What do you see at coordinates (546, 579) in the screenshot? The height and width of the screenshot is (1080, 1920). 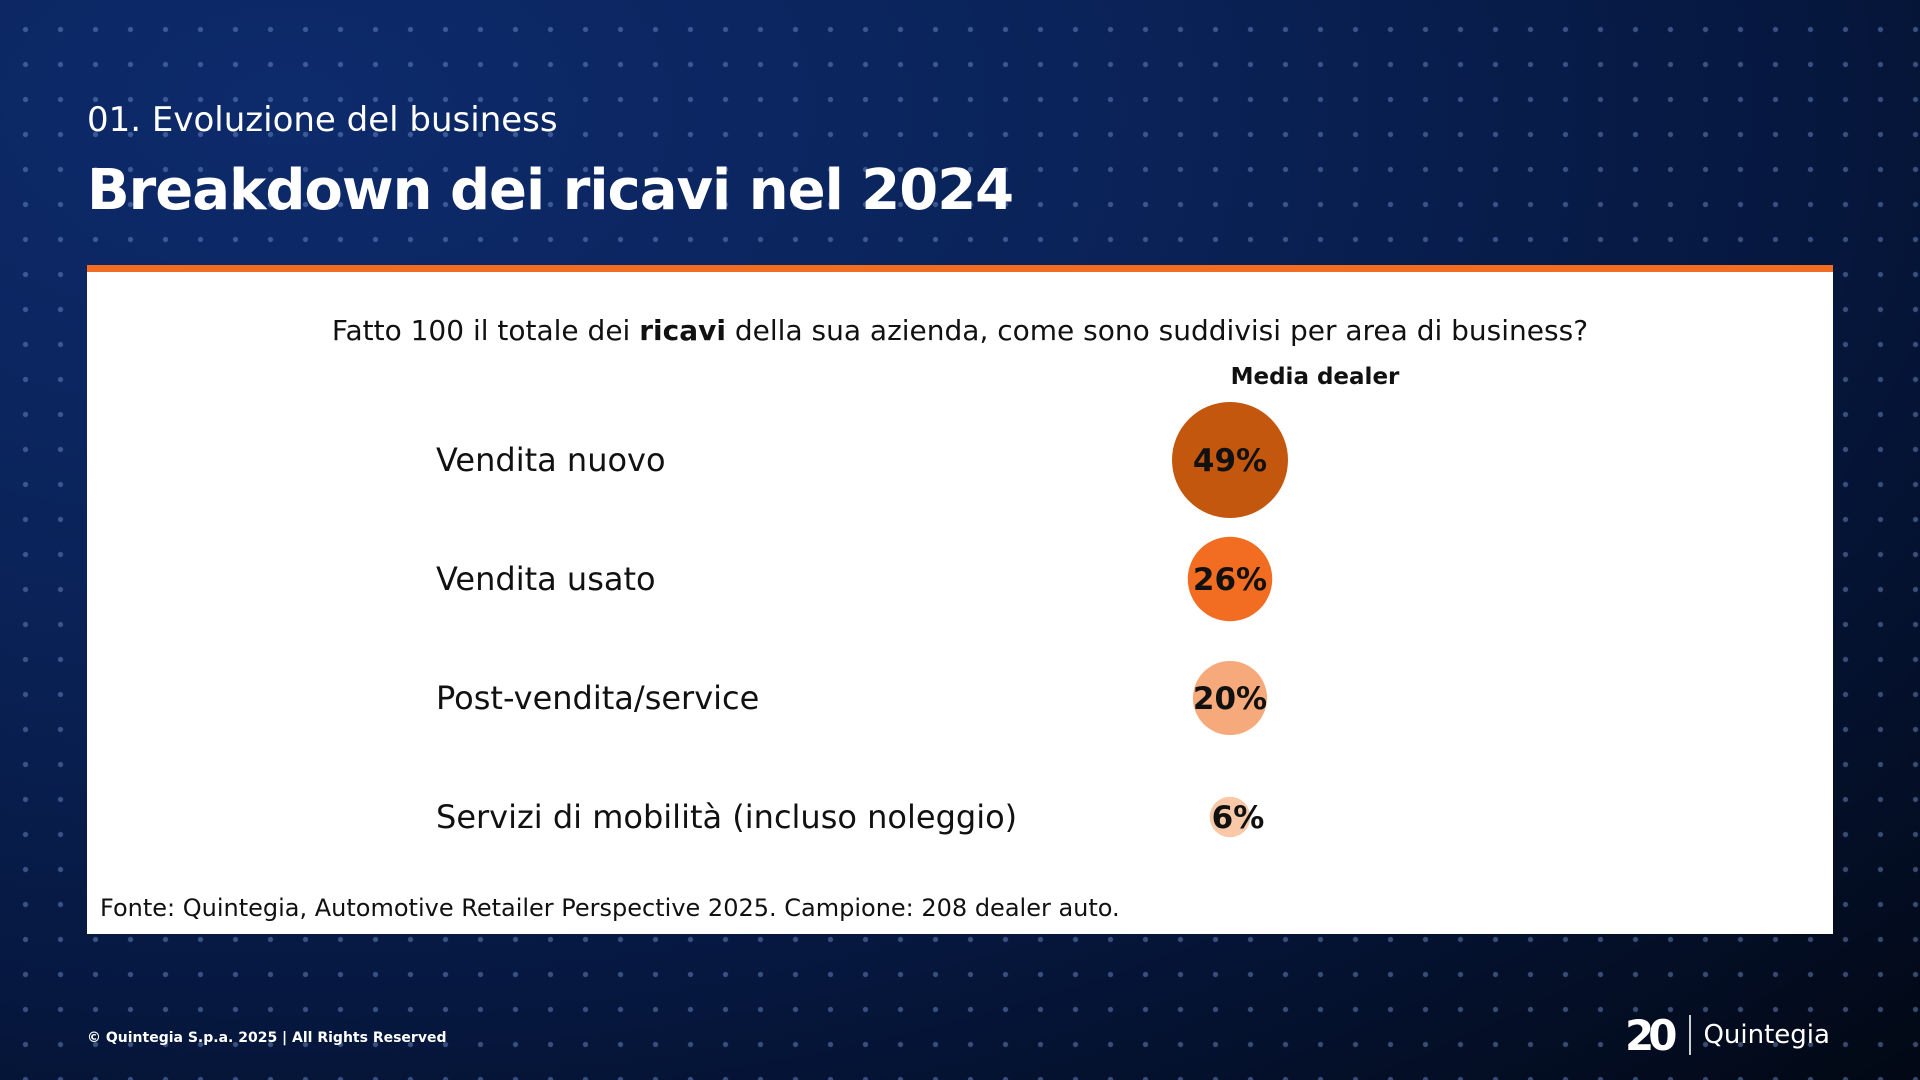 I see `category-label: Vendita usato` at bounding box center [546, 579].